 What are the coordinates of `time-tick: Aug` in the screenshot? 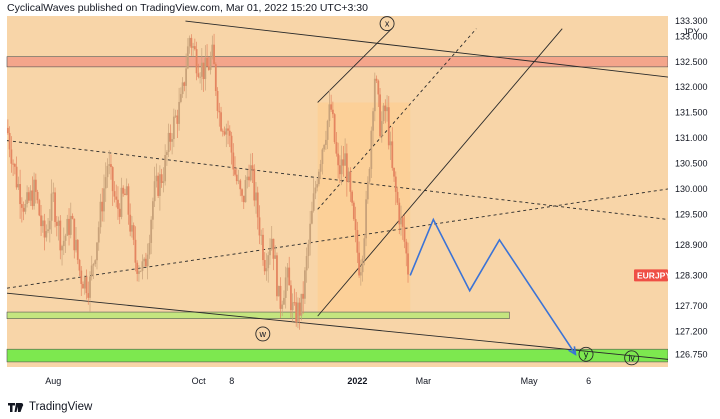 It's located at (53, 381).